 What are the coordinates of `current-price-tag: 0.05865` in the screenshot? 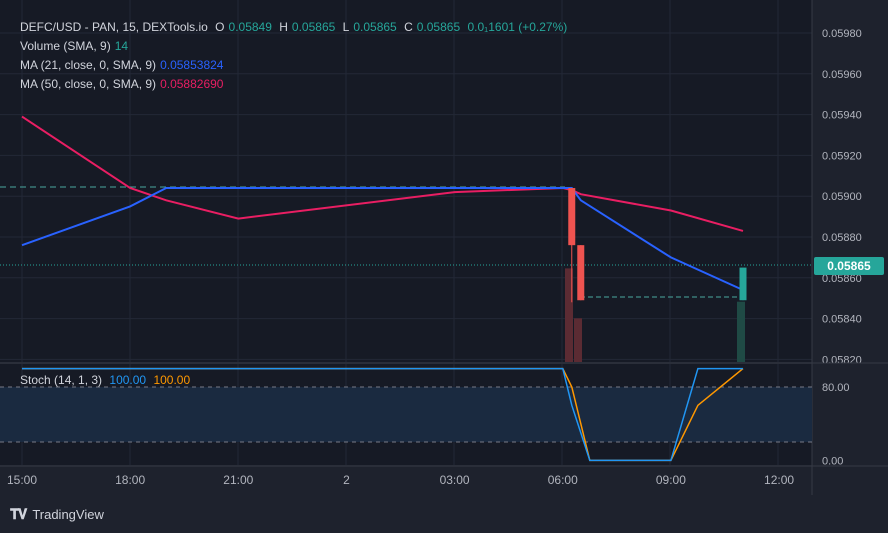 It's located at (849, 266).